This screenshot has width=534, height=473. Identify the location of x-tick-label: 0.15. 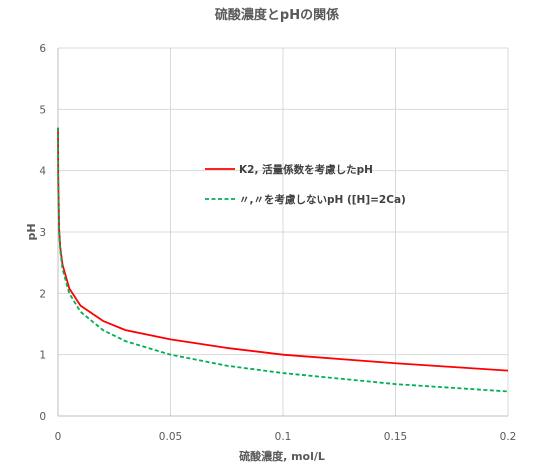
(395, 437).